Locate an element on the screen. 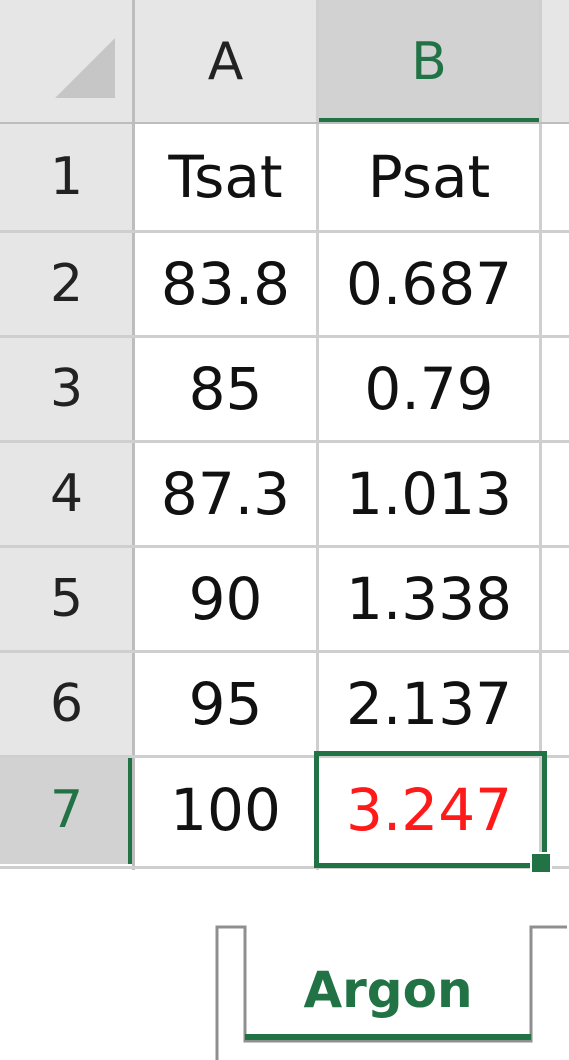  row-header-6: 6 is located at coordinates (66, 703).